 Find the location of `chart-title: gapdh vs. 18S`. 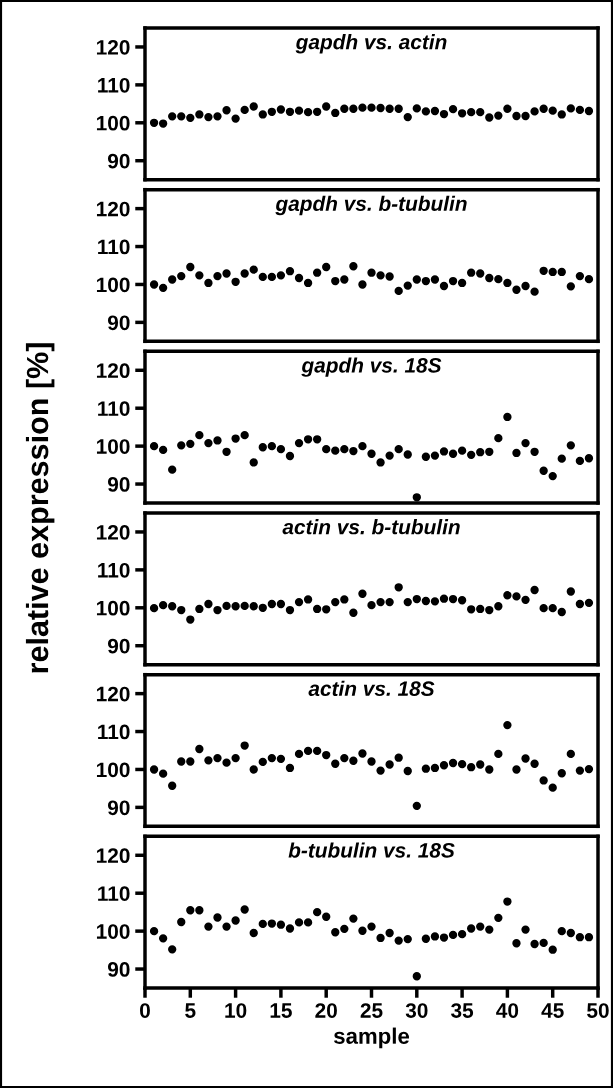

chart-title: gapdh vs. 18S is located at coordinates (371, 367).